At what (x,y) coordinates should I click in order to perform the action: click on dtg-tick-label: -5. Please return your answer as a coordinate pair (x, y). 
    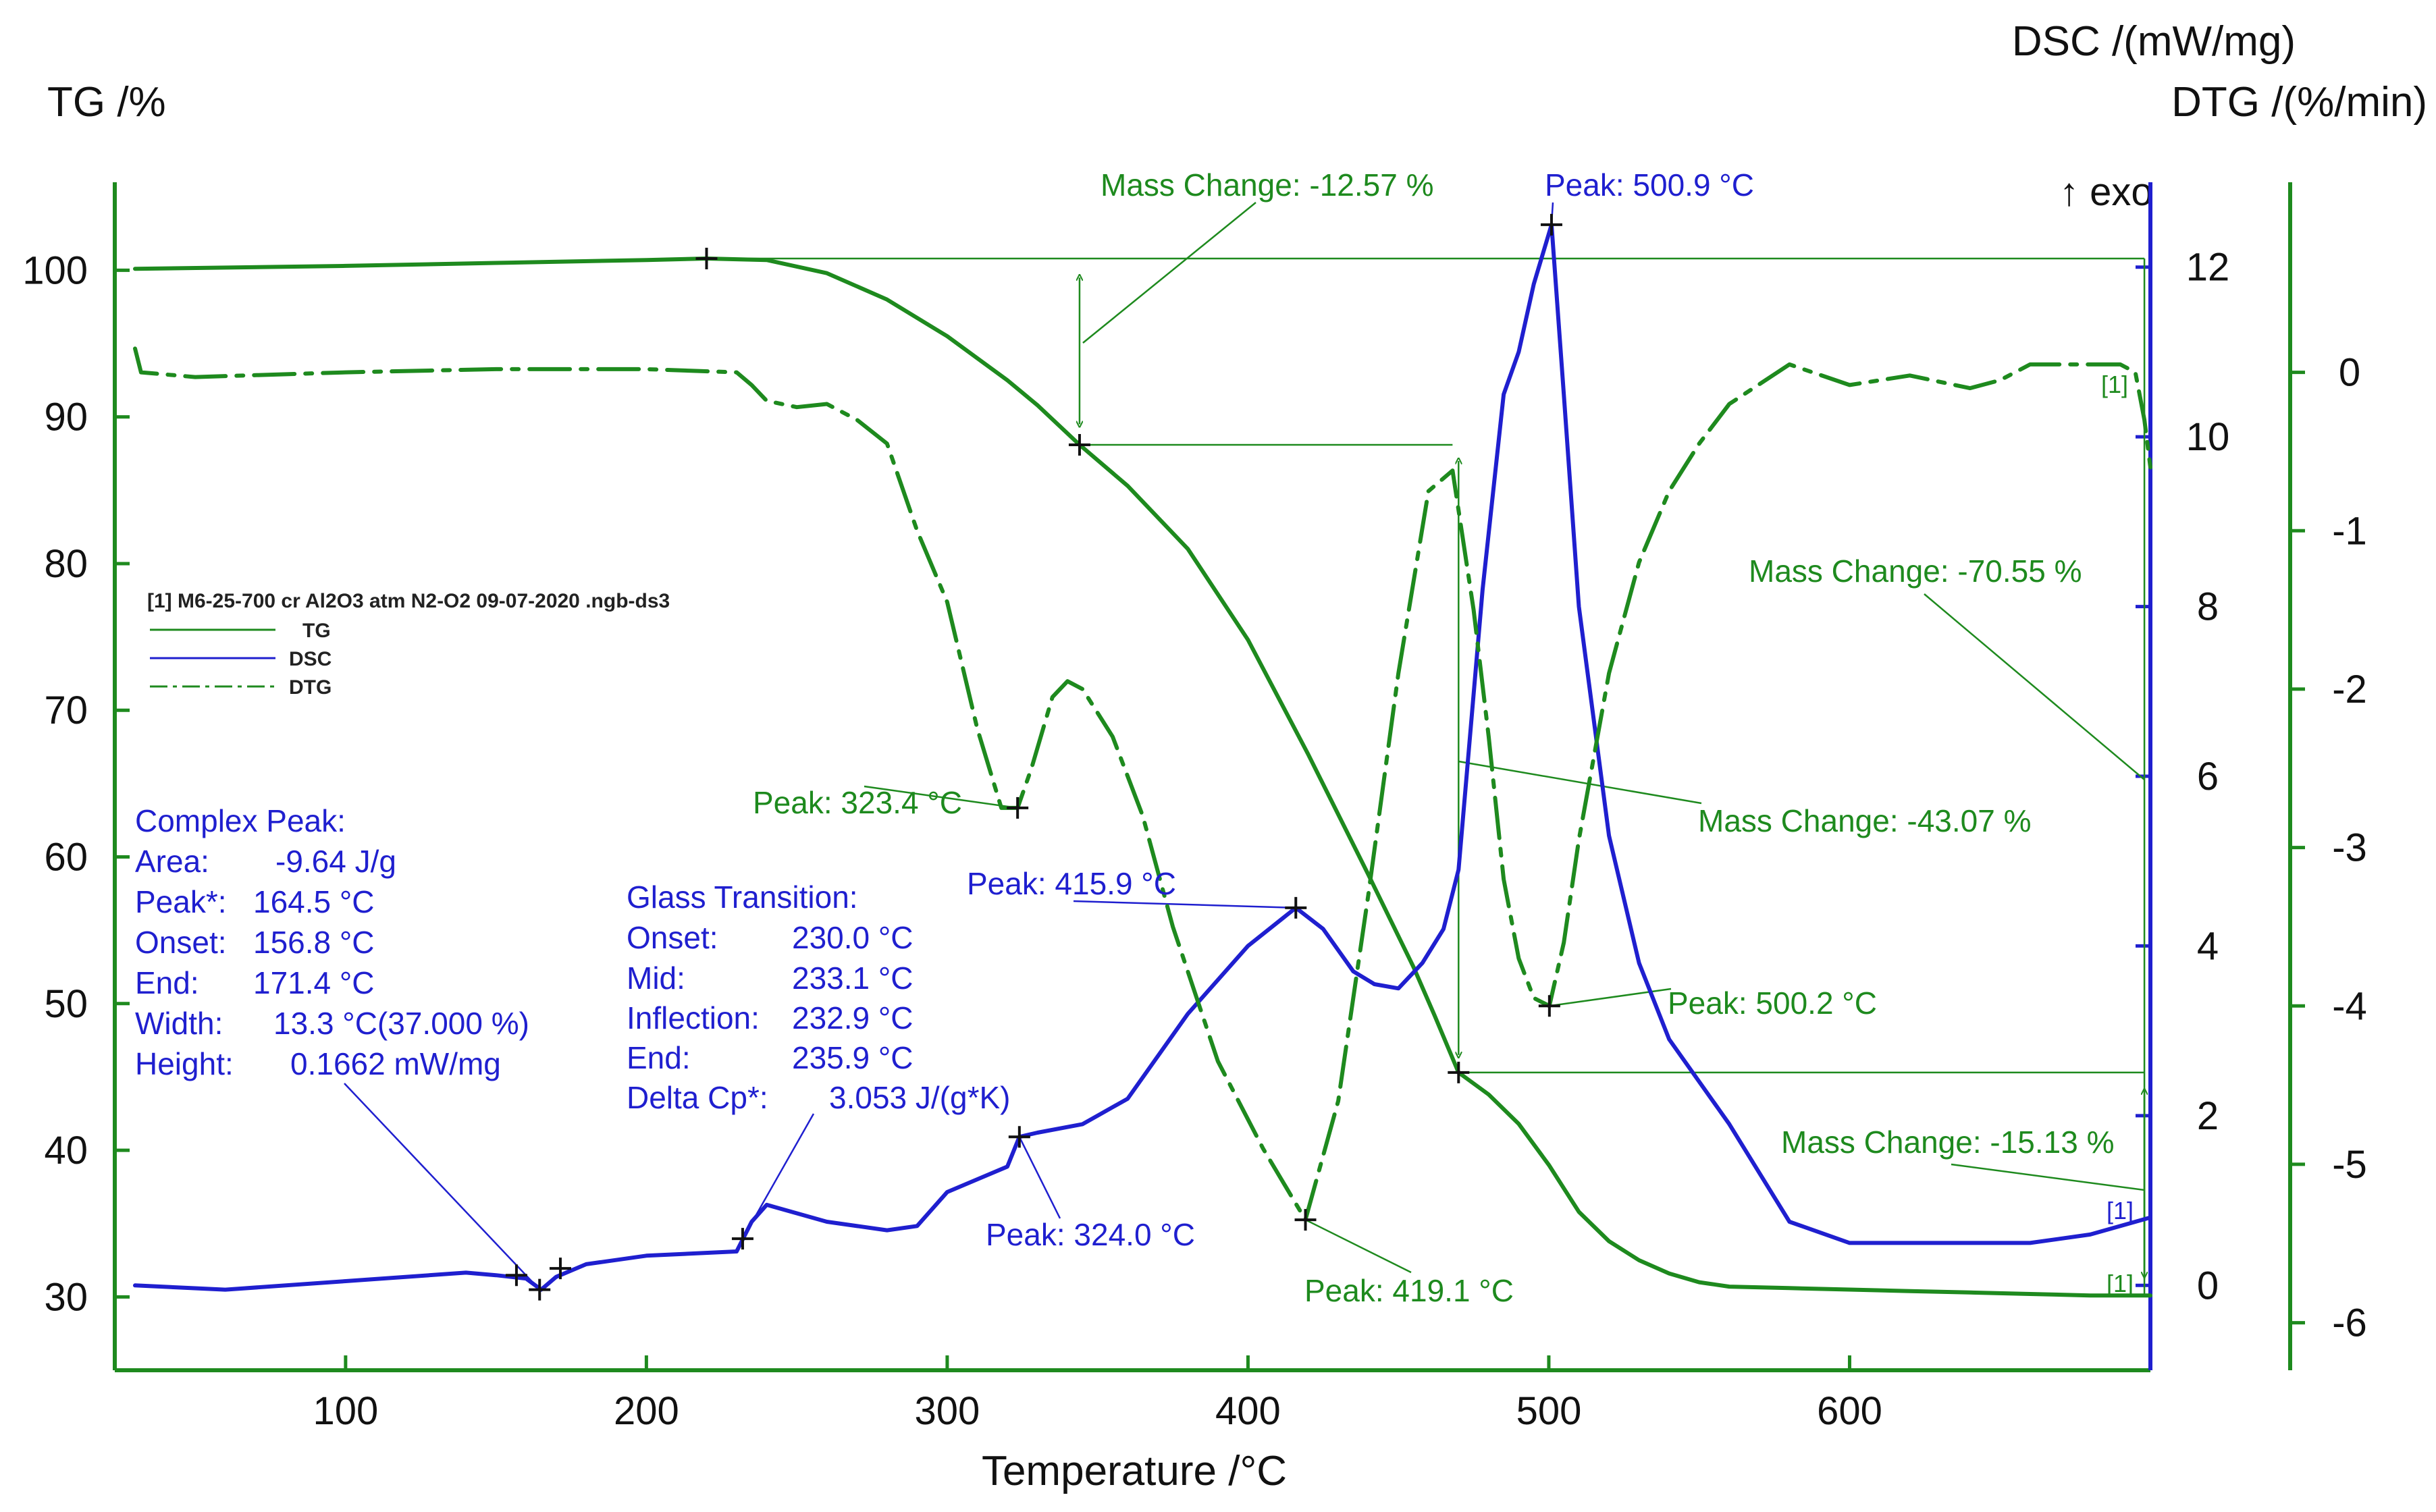
    Looking at the image, I should click on (2349, 1165).